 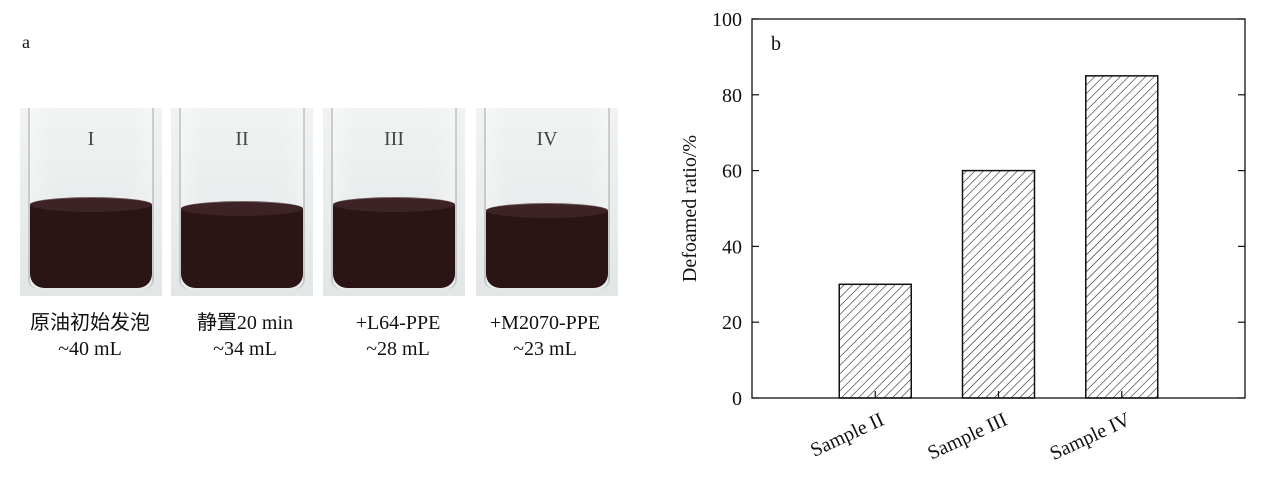 I want to click on beaker-photo: I, so click(x=91, y=202).